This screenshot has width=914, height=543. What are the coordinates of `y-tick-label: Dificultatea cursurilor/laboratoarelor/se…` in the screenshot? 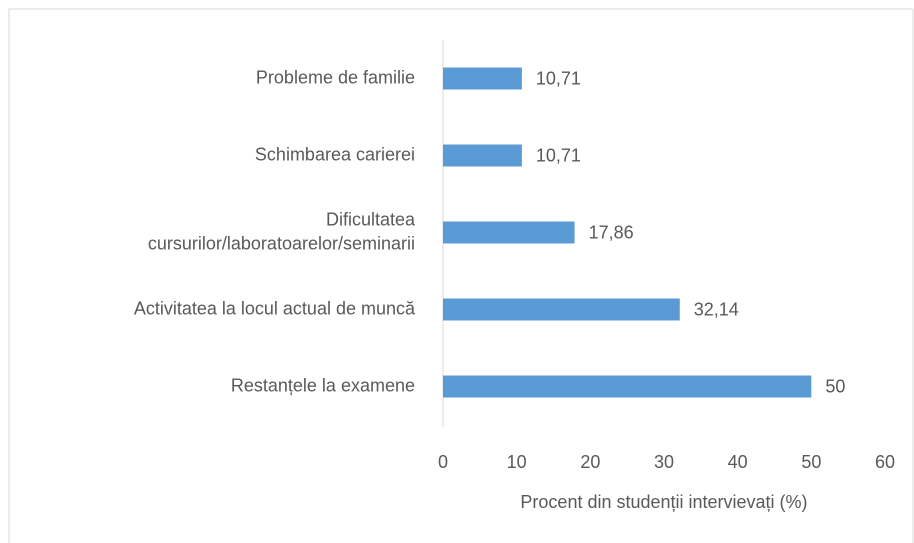 It's located at (282, 231).